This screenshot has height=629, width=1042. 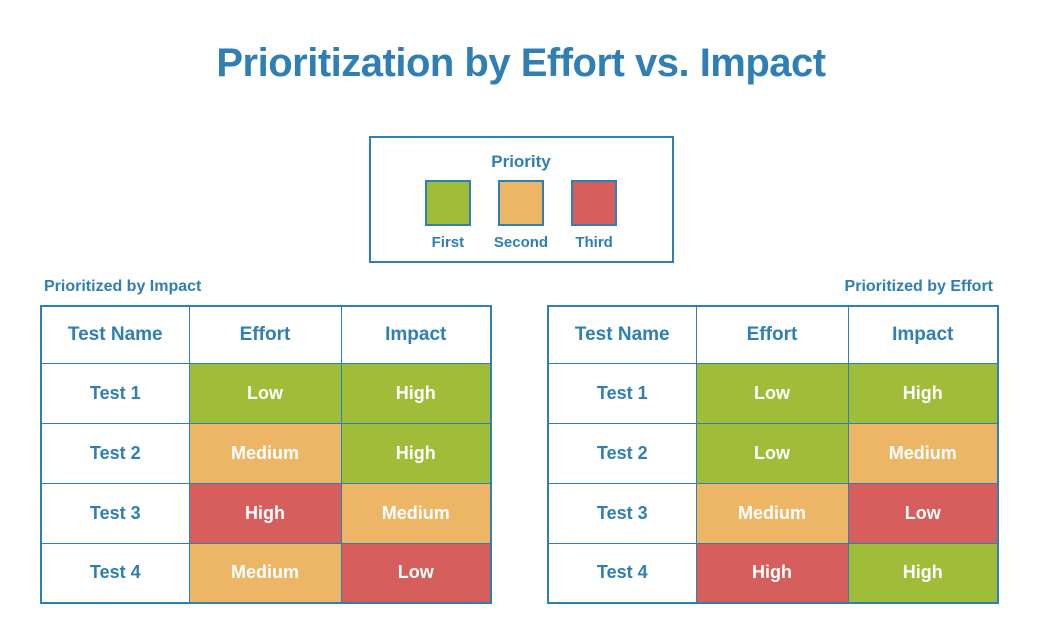 I want to click on table-row: Test 4 Medium Low, so click(x=266, y=573).